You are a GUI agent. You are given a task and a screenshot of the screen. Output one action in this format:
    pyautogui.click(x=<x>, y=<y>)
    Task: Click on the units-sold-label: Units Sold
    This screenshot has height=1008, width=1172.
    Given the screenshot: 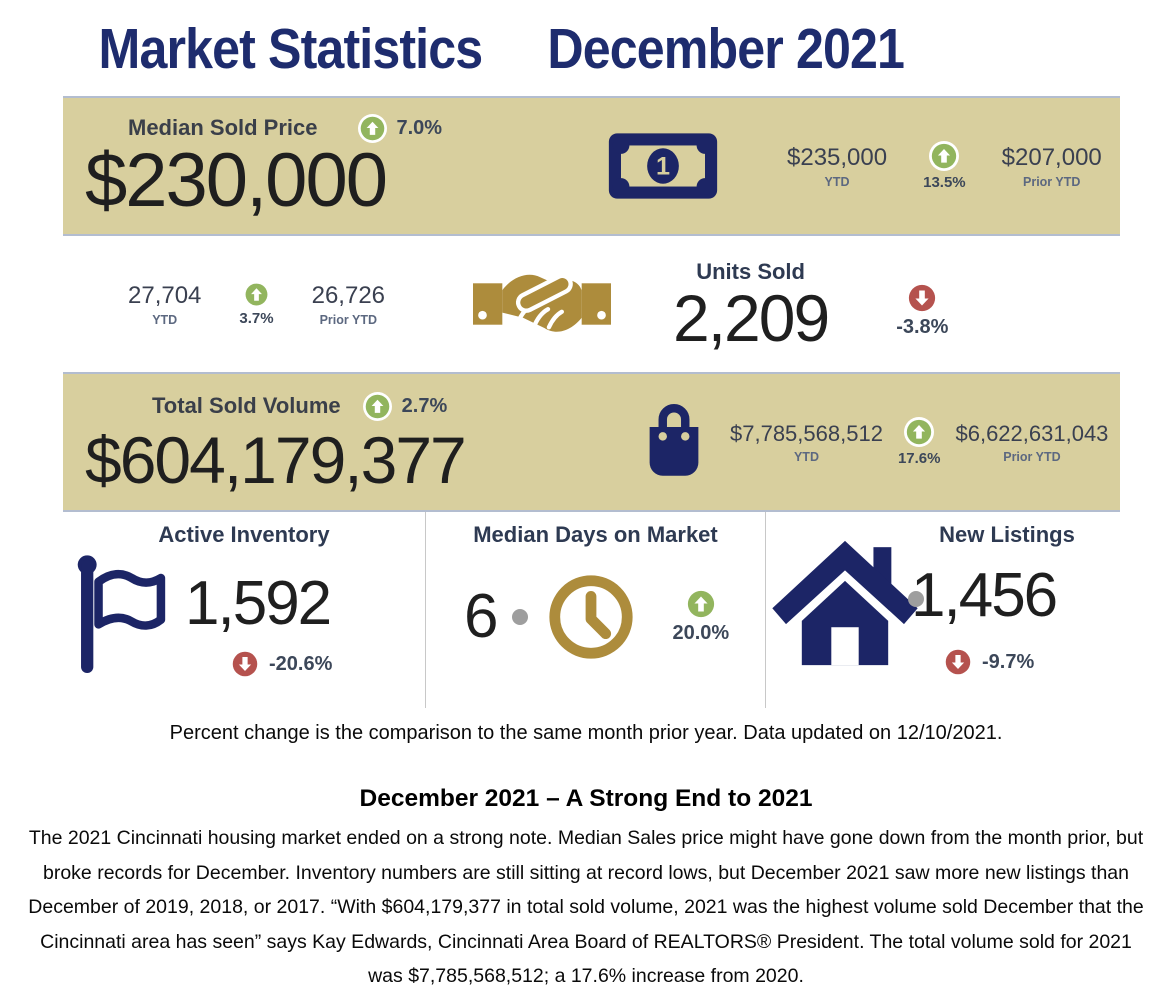 What is the action you would take?
    pyautogui.click(x=750, y=271)
    